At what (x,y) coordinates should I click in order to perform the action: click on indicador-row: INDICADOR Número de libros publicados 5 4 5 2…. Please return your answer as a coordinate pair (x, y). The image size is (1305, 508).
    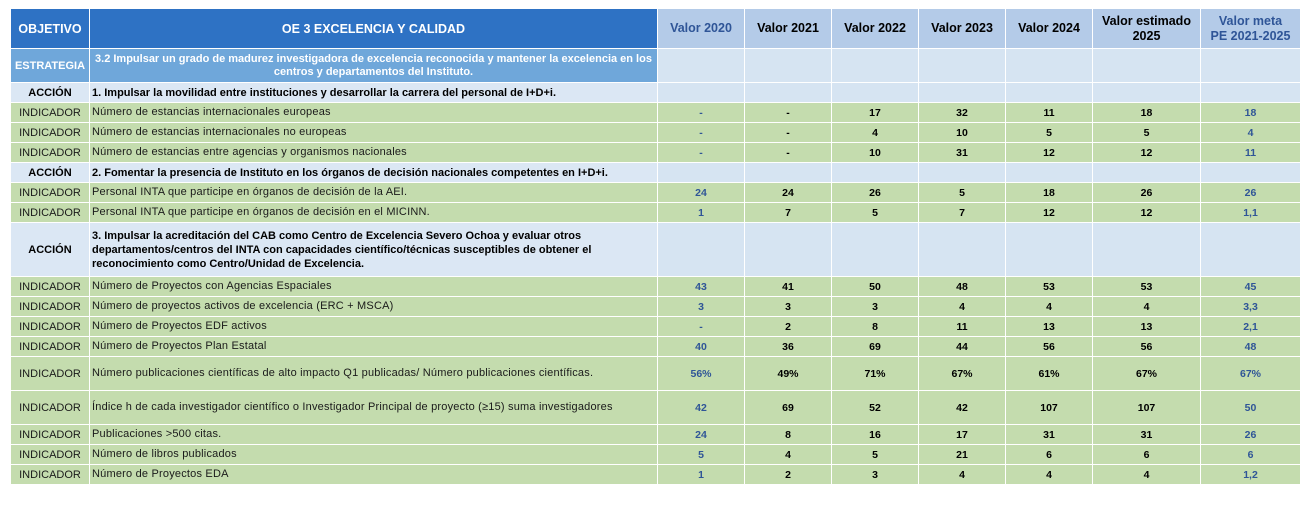
    Looking at the image, I should click on (655, 454).